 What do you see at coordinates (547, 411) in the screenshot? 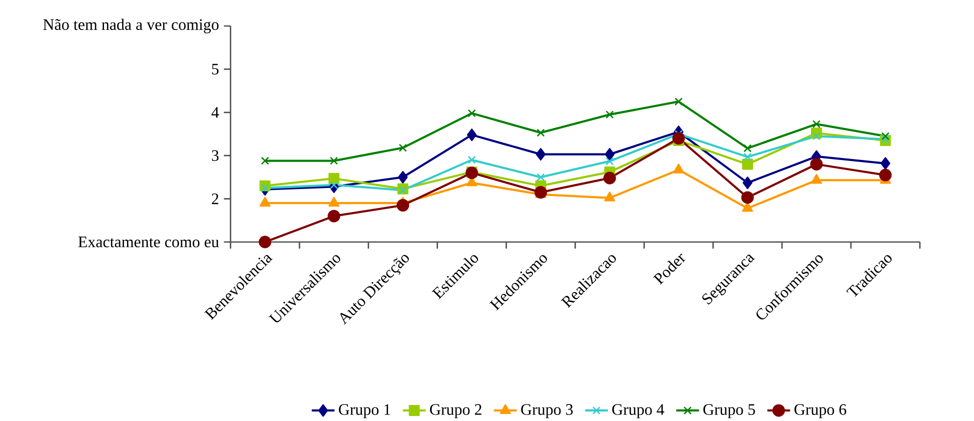
I see `legend-label: Grupo 3` at bounding box center [547, 411].